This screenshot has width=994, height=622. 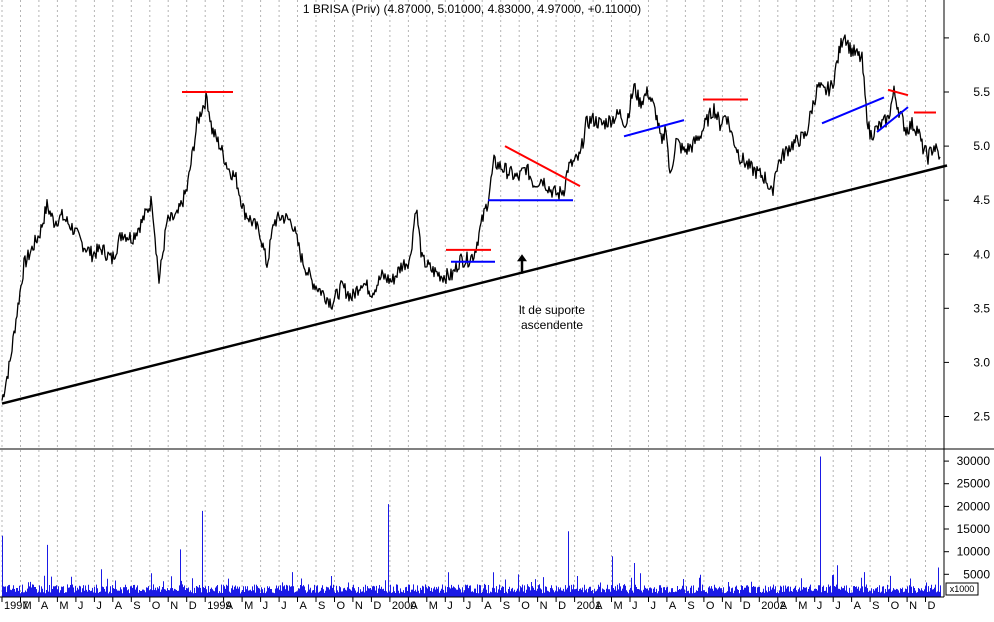 I want to click on price-tick-label: 3.5, so click(x=981, y=308).